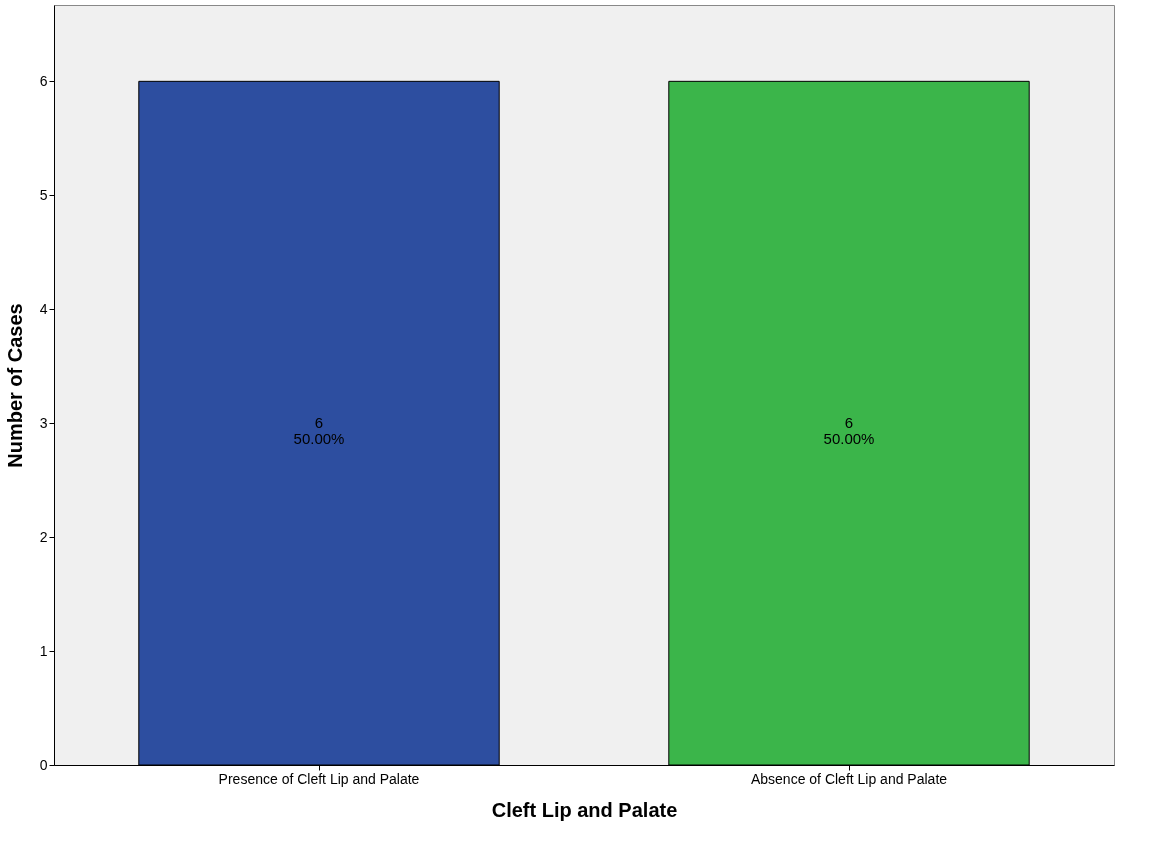 The image size is (1154, 855). I want to click on y-tick-label: 6, so click(43, 80).